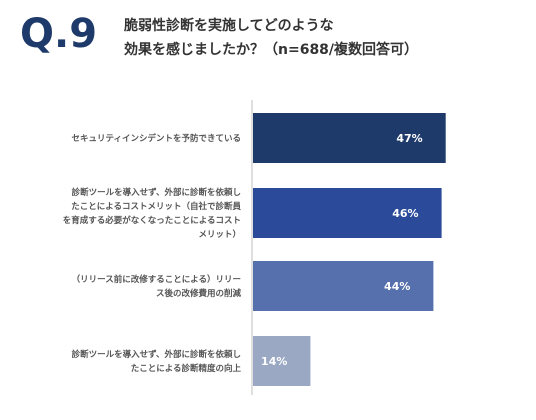 The height and width of the screenshot is (420, 536). I want to click on question-title-line-1: 脆弱性診断を実施してどのような, so click(229, 26).